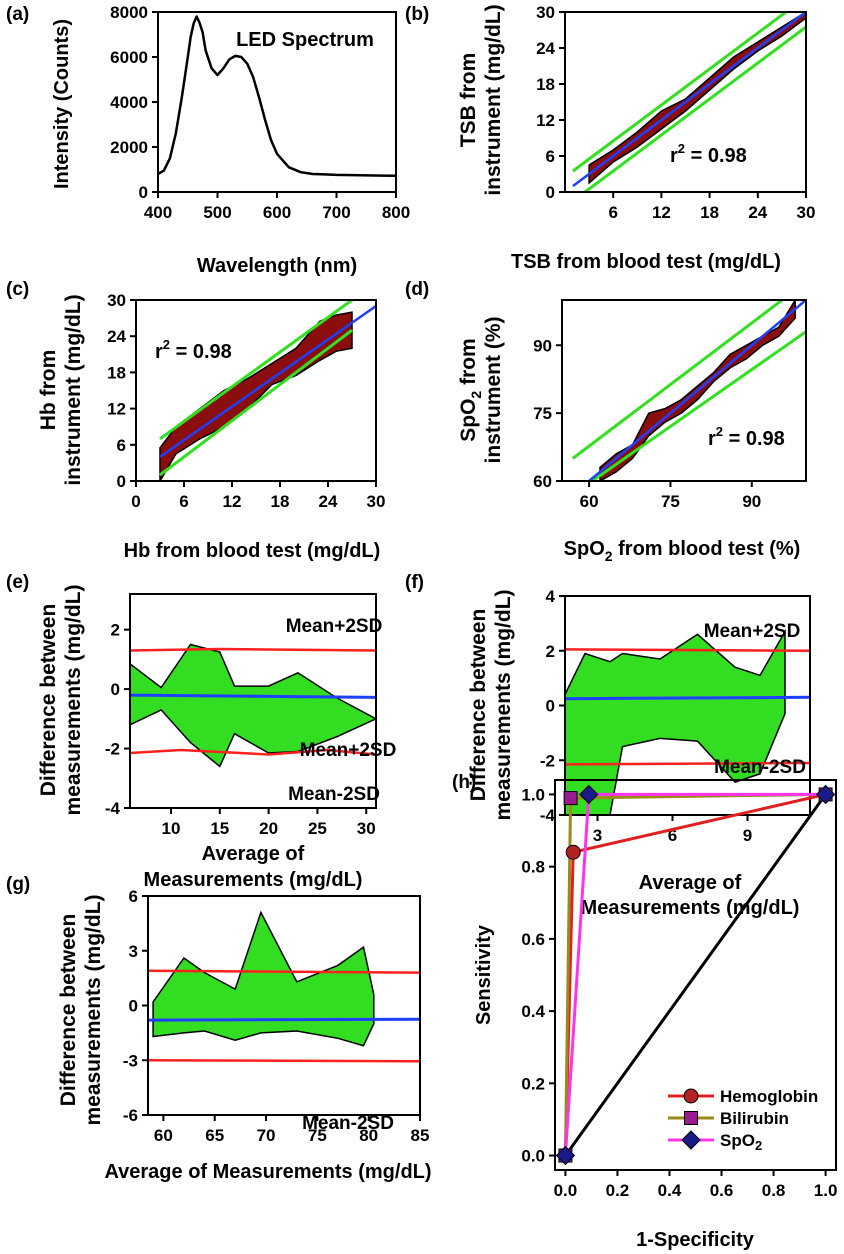  I want to click on y-tick-label: 90, so click(542, 345).